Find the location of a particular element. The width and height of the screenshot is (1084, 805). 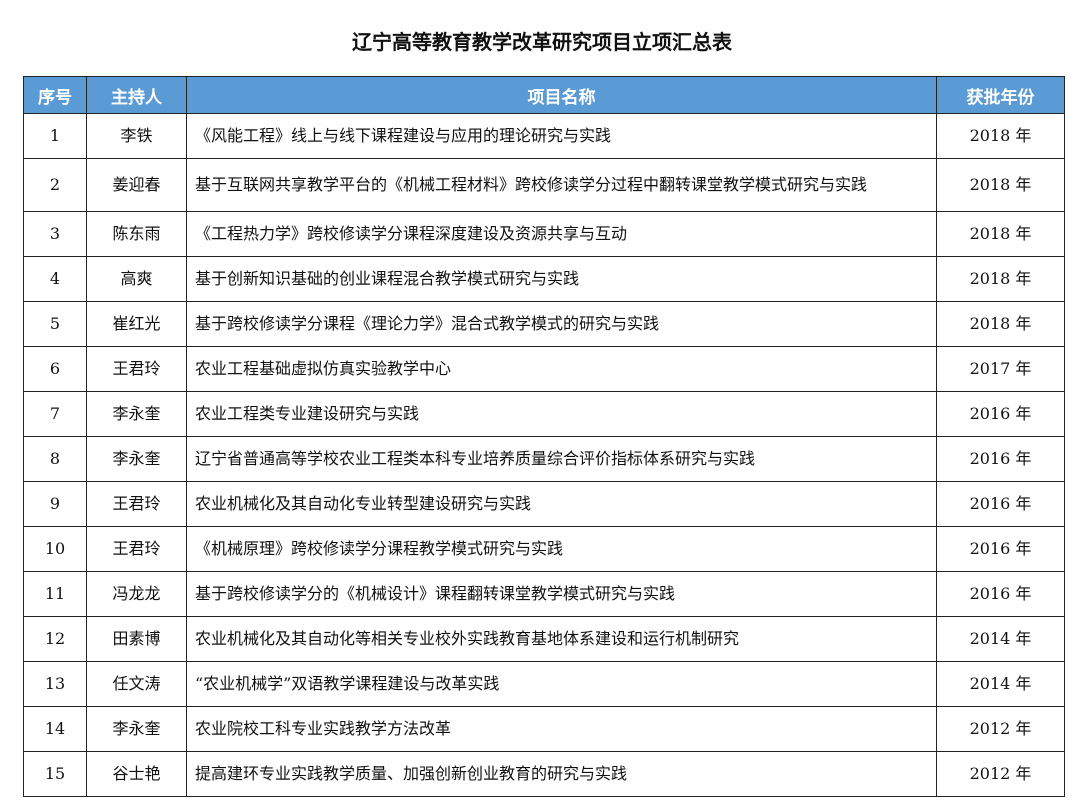

row-number: 2 is located at coordinates (55, 185).